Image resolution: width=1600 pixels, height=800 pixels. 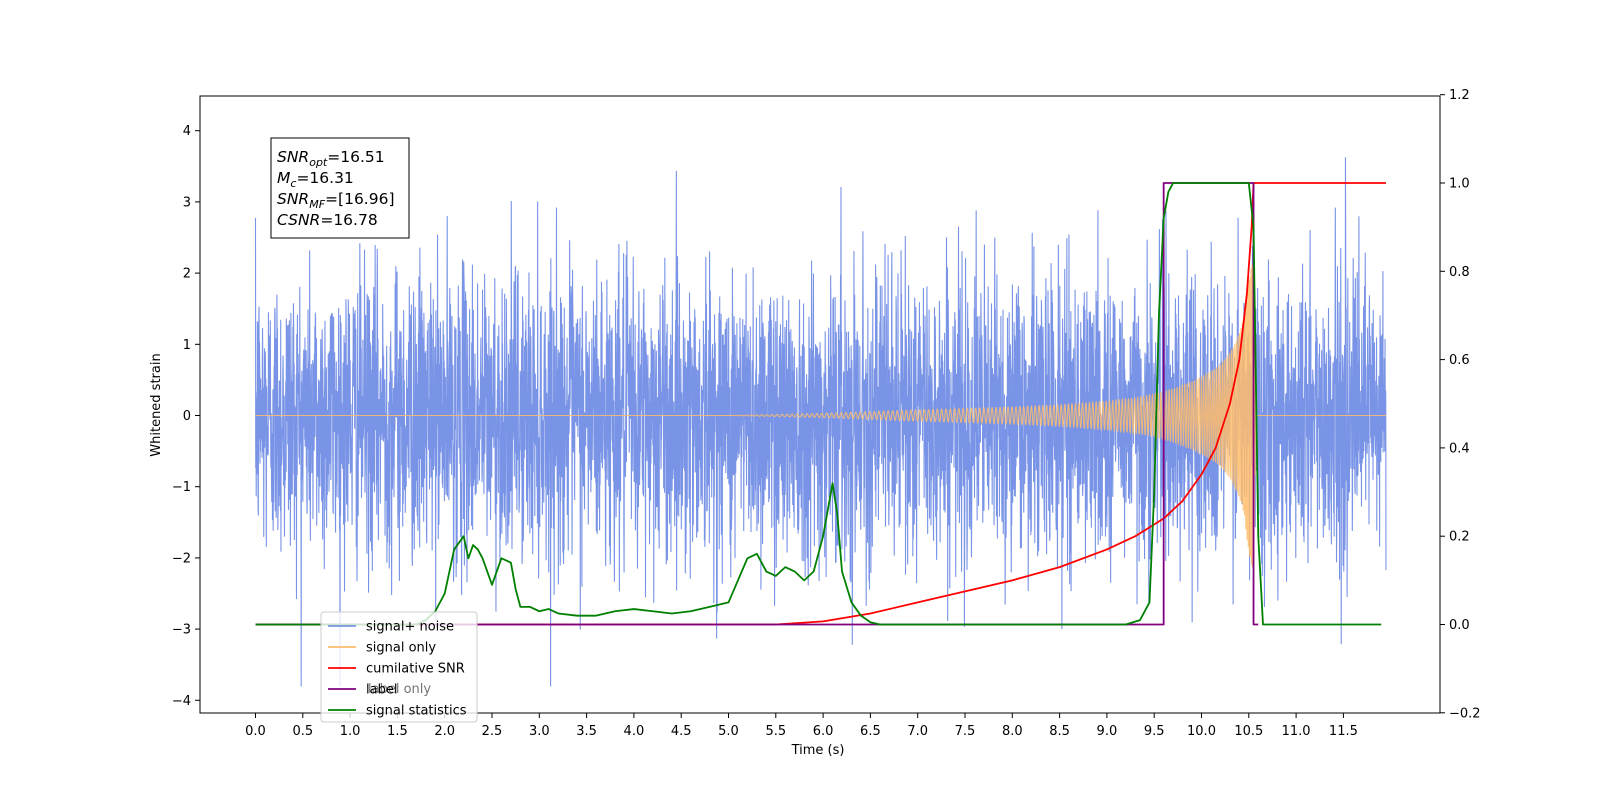 What do you see at coordinates (1459, 537) in the screenshot?
I see `y2-tick-label: 0.2` at bounding box center [1459, 537].